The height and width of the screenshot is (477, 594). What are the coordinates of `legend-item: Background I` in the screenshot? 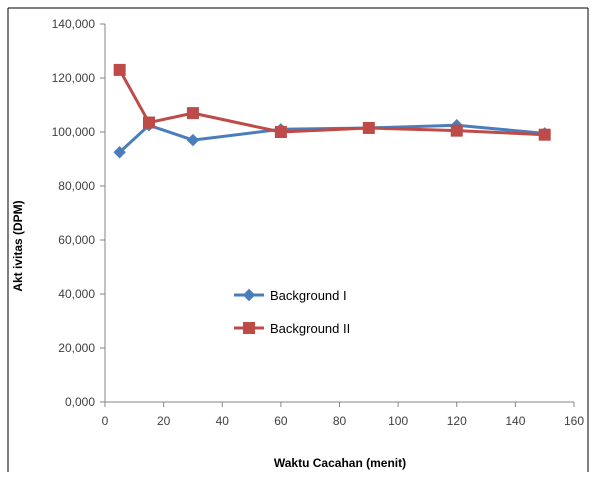 It's located at (290, 295).